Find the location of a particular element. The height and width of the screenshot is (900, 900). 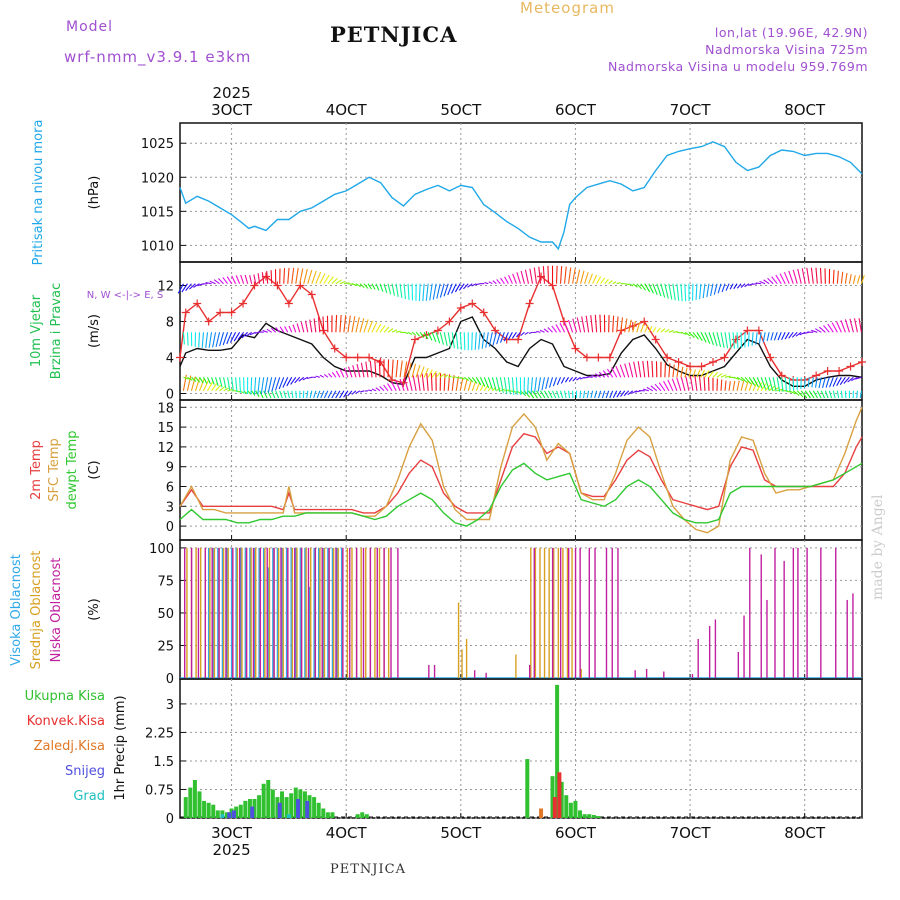

bottom-tick-label-4OCT: 4OCT is located at coordinates (347, 833).